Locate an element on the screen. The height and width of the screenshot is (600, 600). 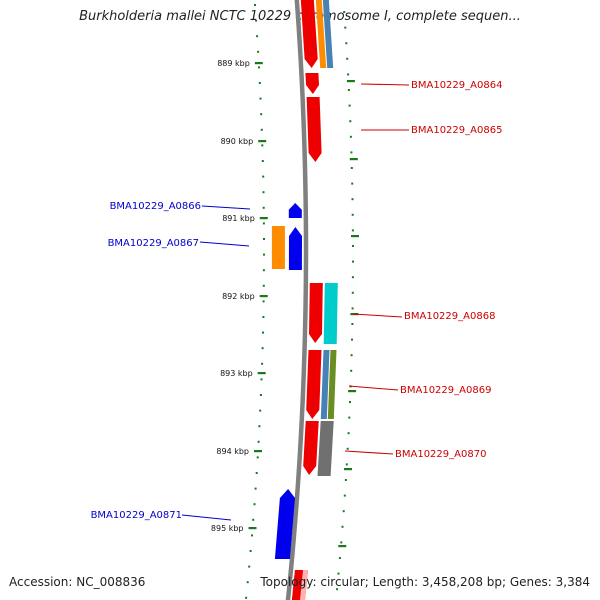
gene-label: BMA10229_A0864 is located at coordinates (456, 85).